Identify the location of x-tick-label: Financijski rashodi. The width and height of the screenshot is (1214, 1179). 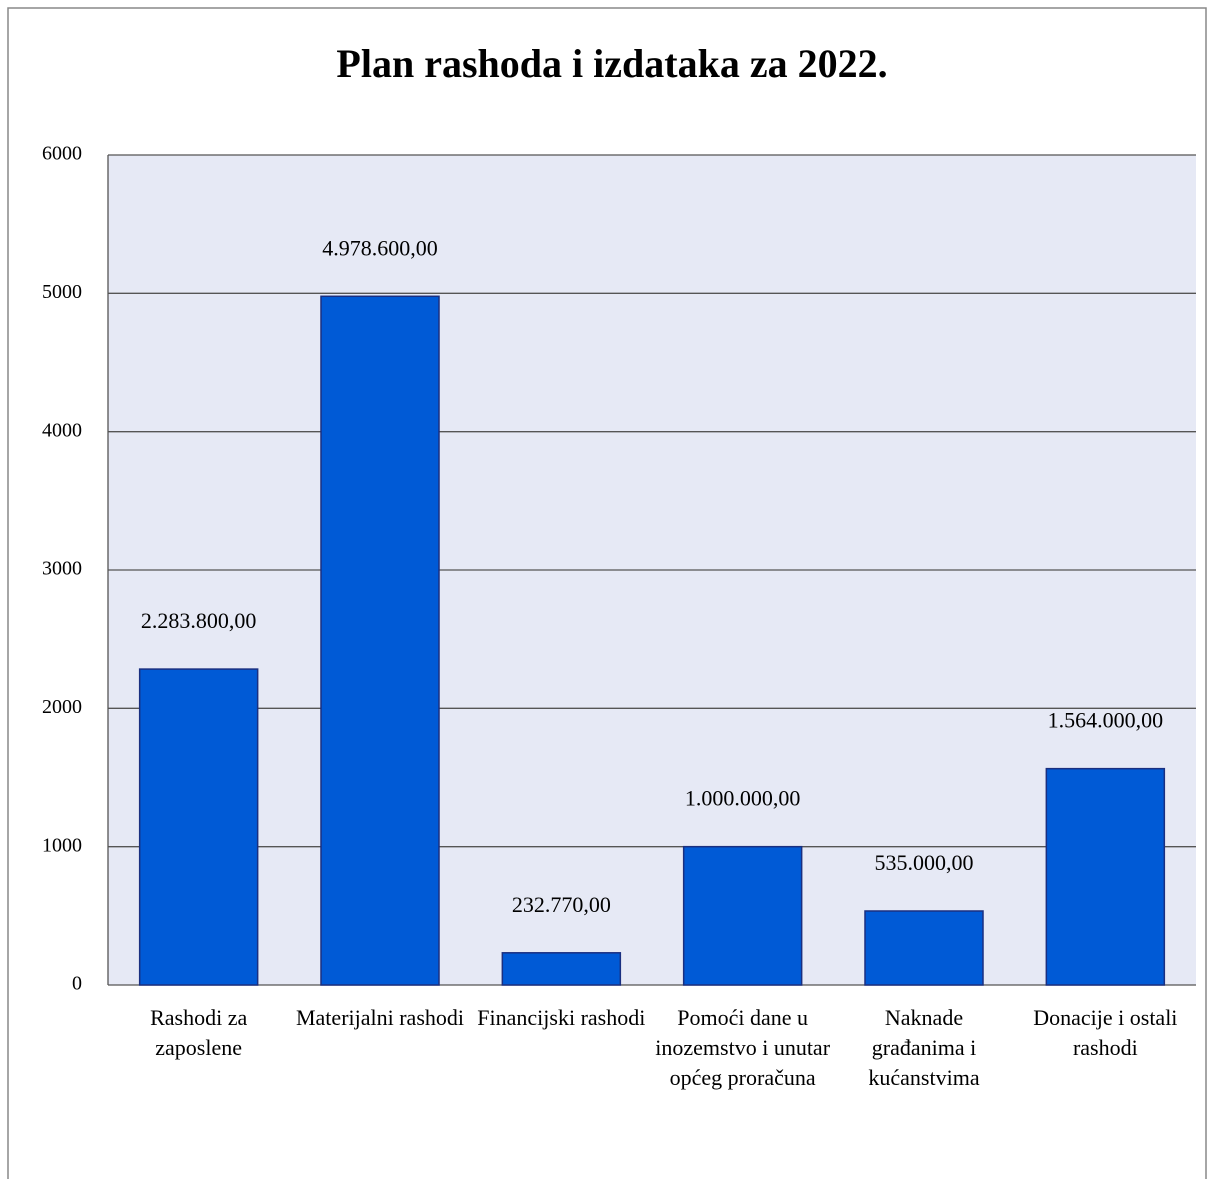
(561, 1017).